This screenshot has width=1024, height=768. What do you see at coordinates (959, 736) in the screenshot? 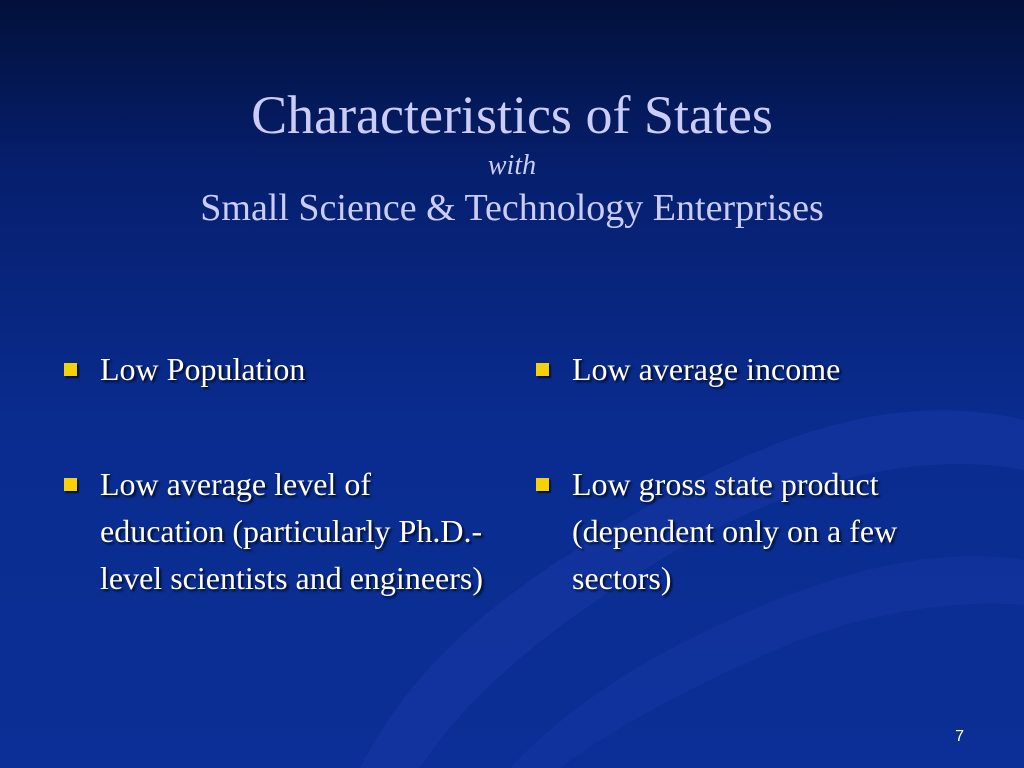
I see `page-number: 7` at bounding box center [959, 736].